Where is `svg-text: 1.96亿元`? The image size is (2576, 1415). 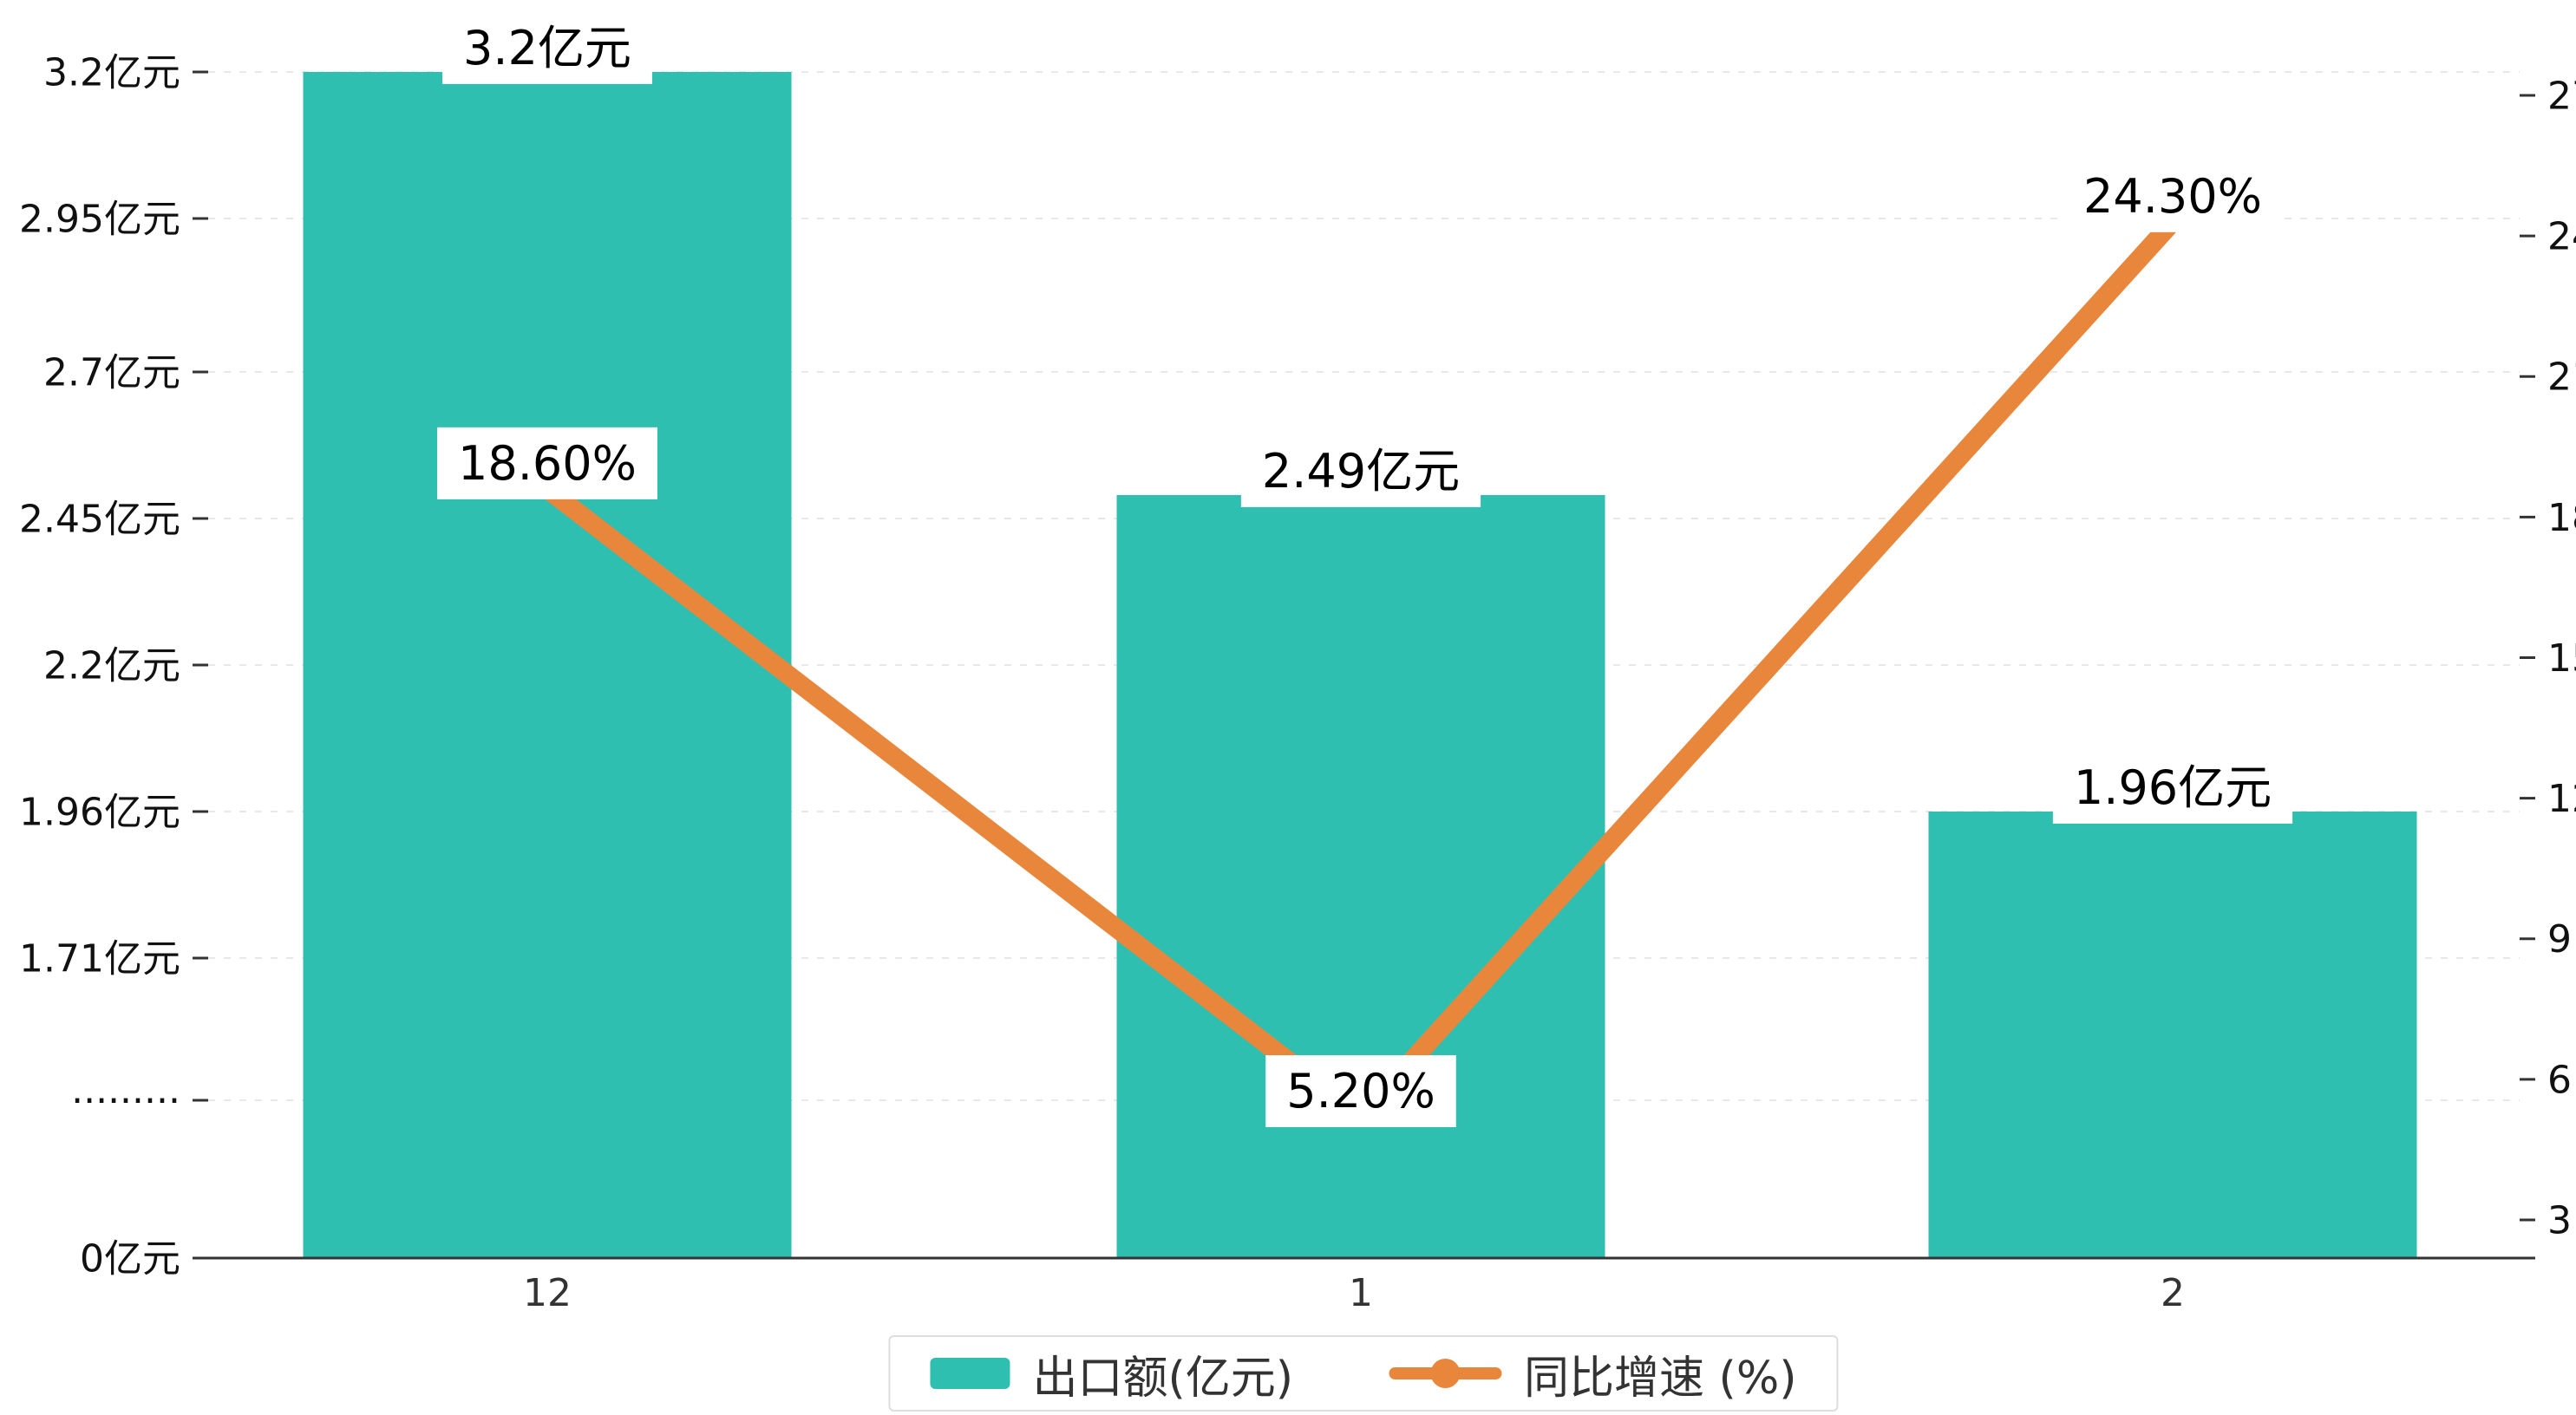 svg-text: 1.96亿元 is located at coordinates (2173, 787).